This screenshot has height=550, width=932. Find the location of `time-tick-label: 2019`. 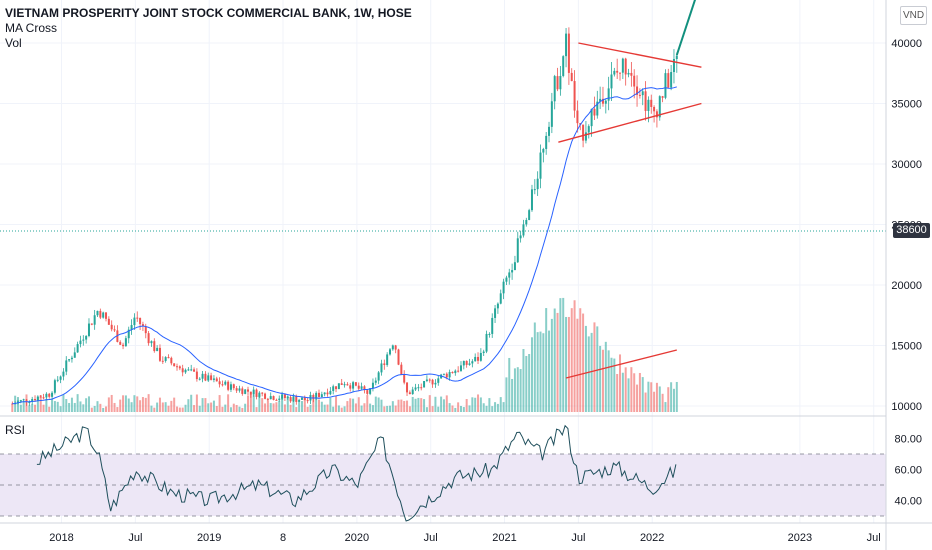

time-tick-label: 2019 is located at coordinates (209, 538).